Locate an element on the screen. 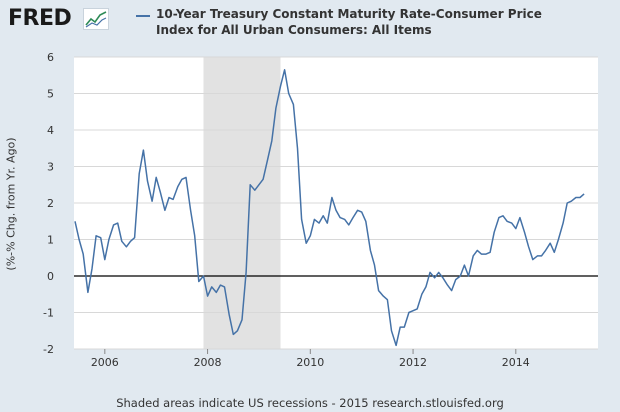 Image resolution: width=620 pixels, height=412 pixels. y-tick-label: -2 is located at coordinates (48, 349).